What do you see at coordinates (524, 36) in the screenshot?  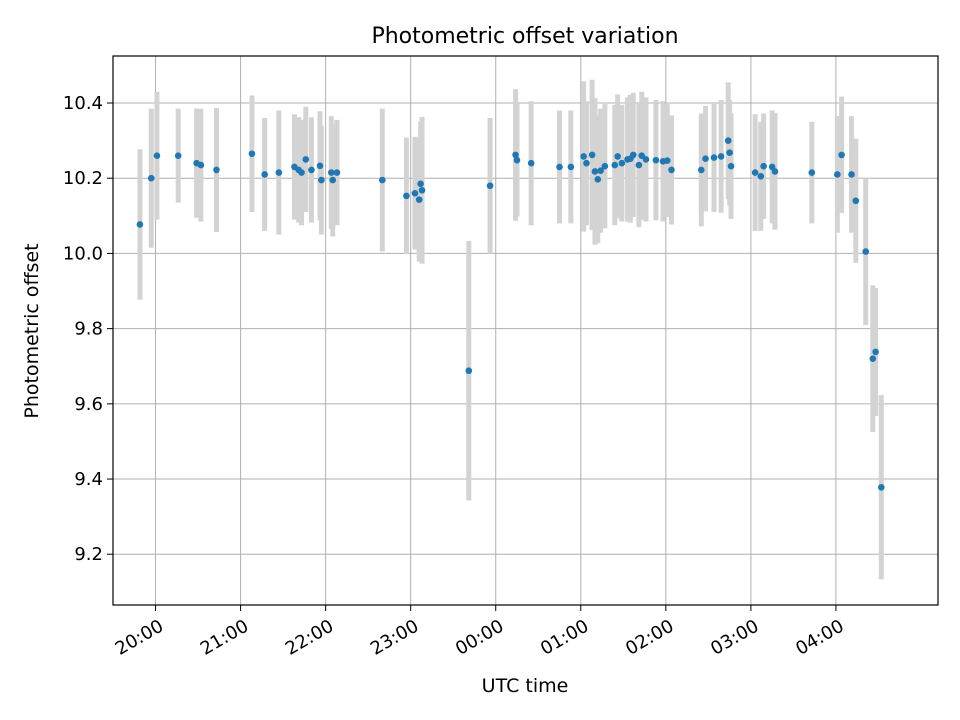 I see `chart-title: Photometric offset variation` at bounding box center [524, 36].